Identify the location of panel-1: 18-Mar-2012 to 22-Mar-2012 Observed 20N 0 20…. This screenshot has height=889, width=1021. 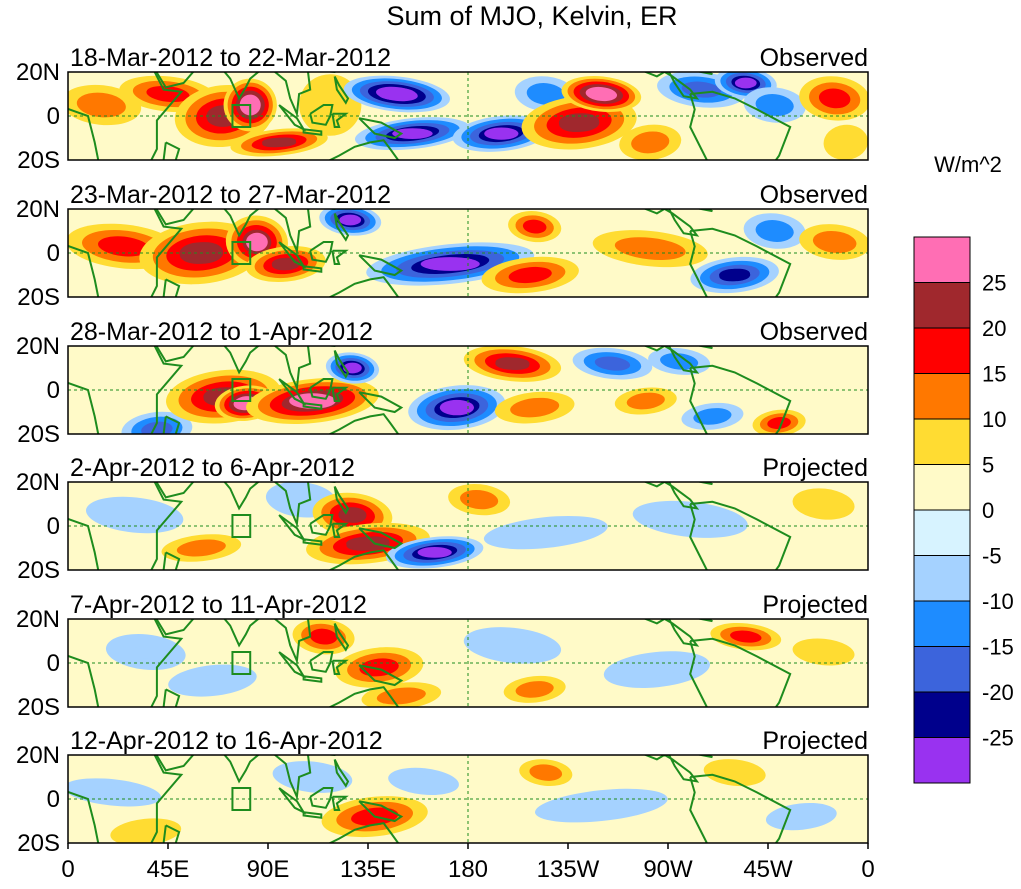
(442, 109).